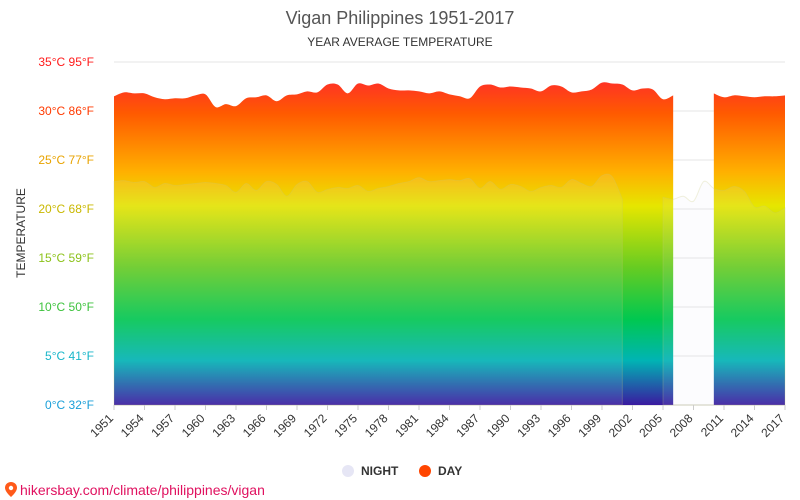 The height and width of the screenshot is (500, 800). What do you see at coordinates (402, 471) in the screenshot?
I see `legend: NIGHT DAY` at bounding box center [402, 471].